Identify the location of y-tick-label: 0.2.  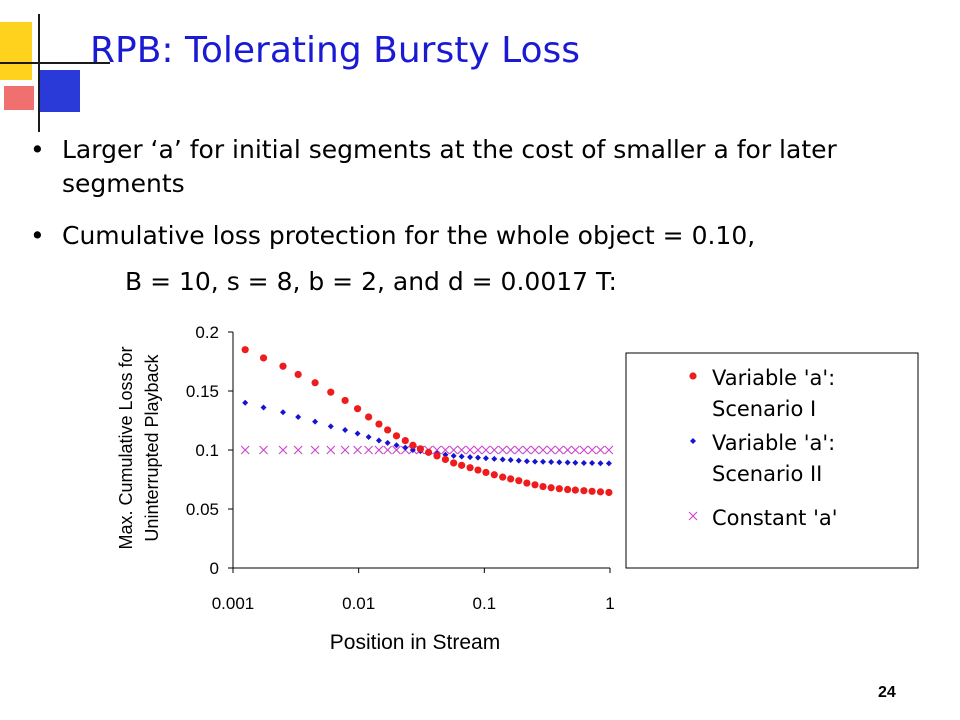
(207, 332).